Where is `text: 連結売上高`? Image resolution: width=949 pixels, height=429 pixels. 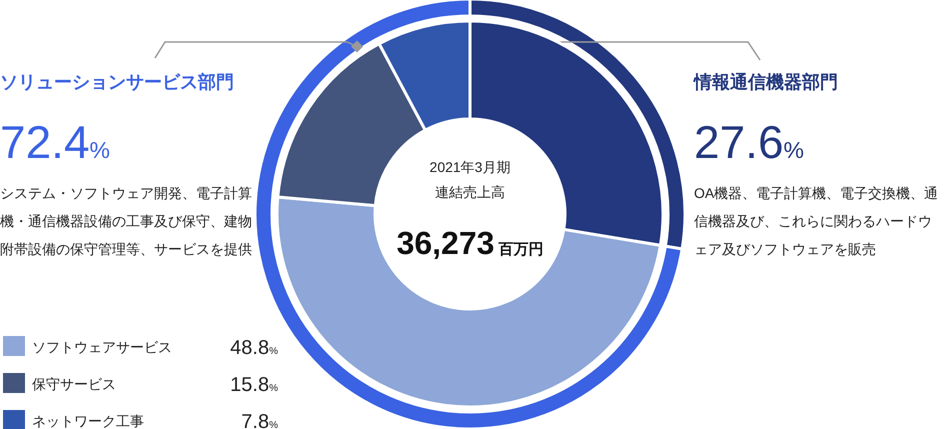
text: 連結売上高 is located at coordinates (470, 192).